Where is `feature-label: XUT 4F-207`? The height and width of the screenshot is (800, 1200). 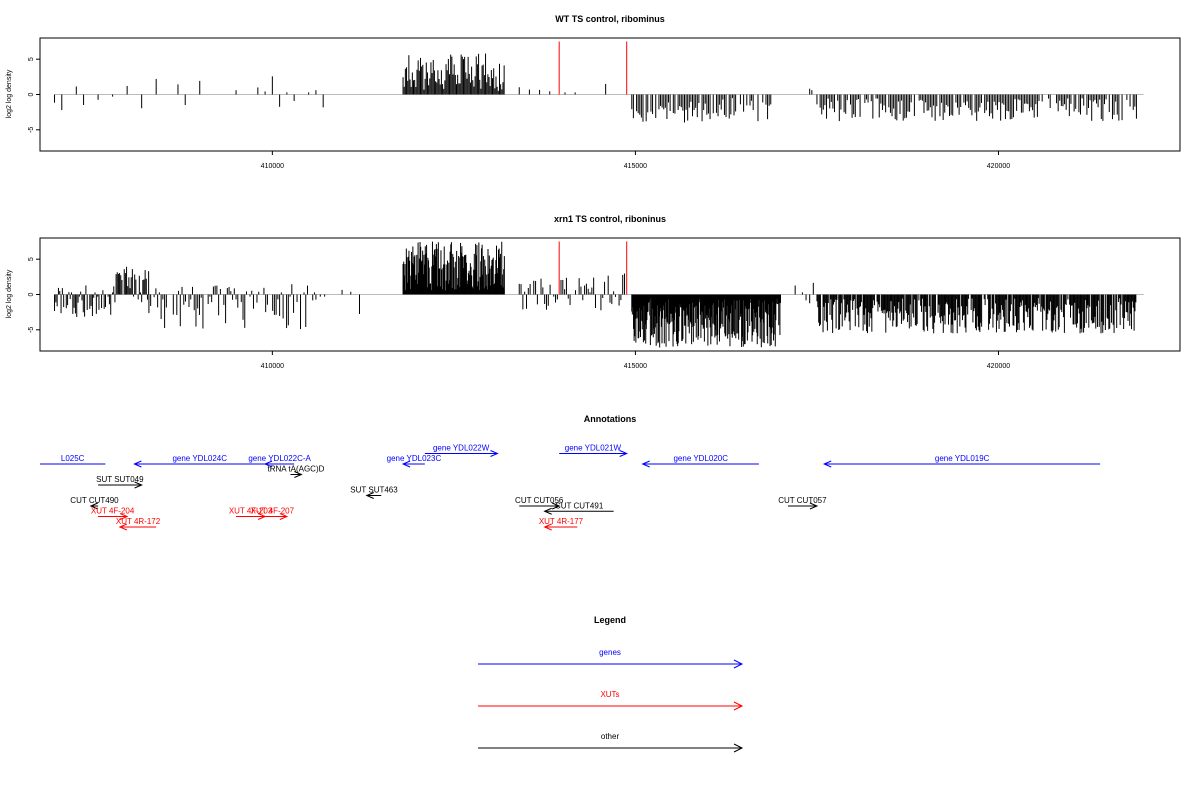 feature-label: XUT 4F-207 is located at coordinates (273, 511).